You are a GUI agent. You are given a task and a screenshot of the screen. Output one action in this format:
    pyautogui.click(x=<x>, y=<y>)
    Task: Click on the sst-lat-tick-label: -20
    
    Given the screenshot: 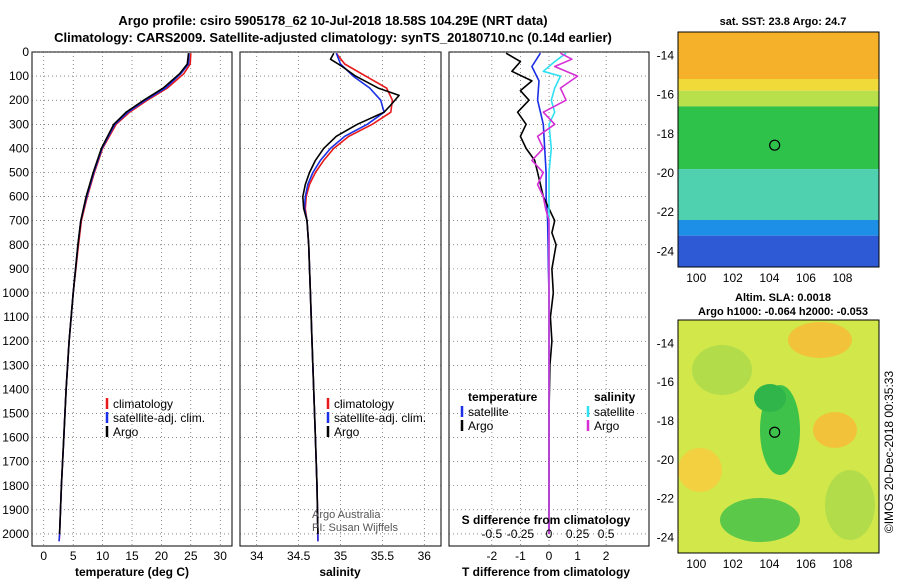 What is the action you would take?
    pyautogui.click(x=666, y=173)
    